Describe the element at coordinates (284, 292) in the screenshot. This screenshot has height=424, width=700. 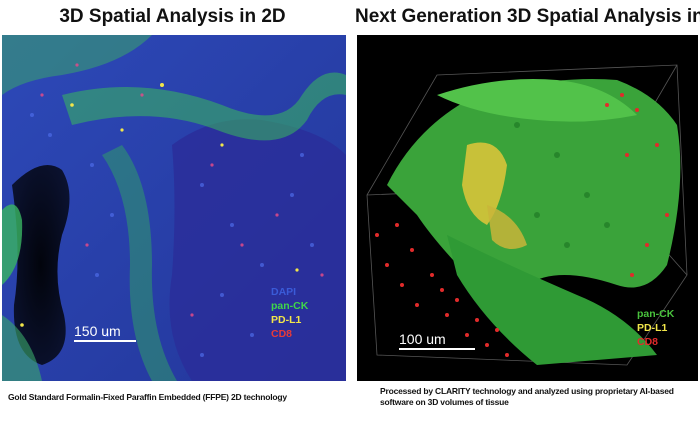
I see `legend-item-dapi: DAPI` at that location.